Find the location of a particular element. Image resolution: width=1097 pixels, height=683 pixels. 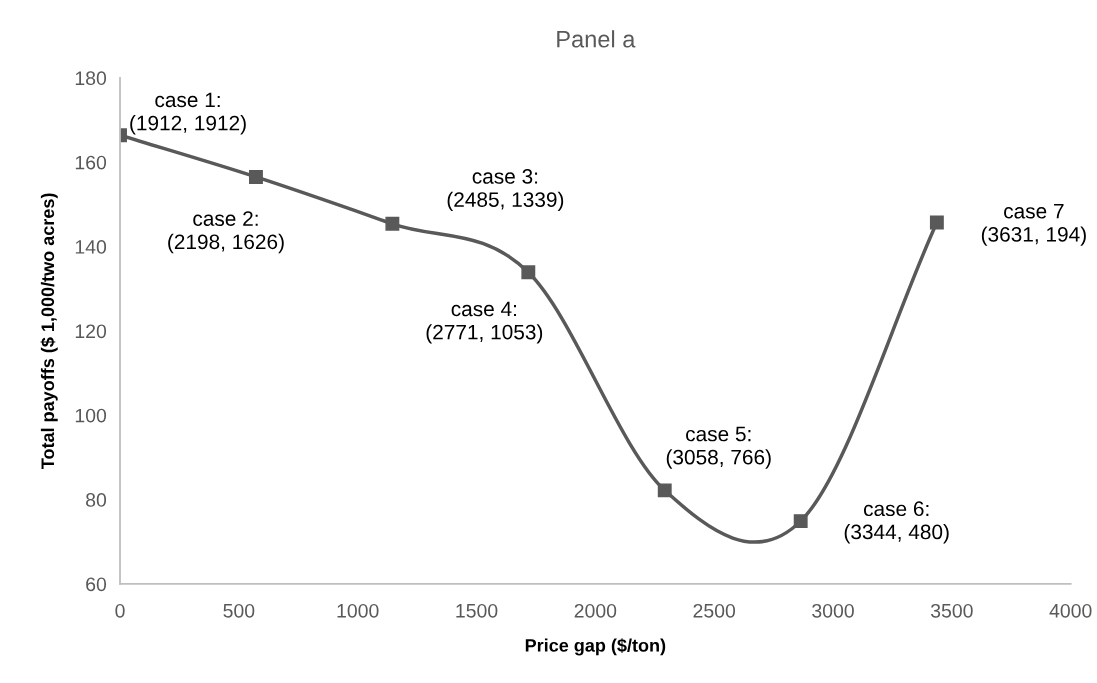

x-tick-label: 1500 is located at coordinates (477, 610).